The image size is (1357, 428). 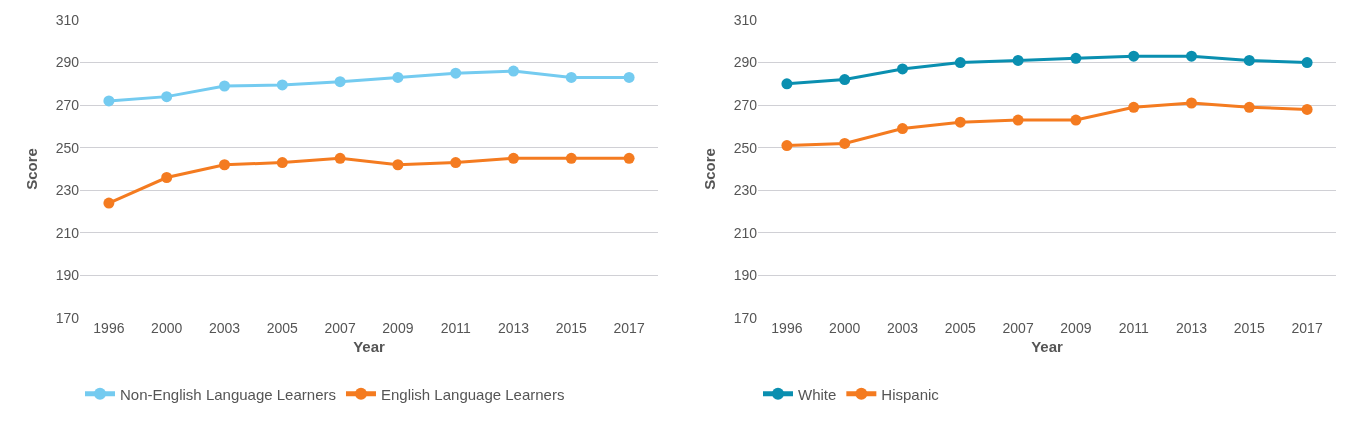 What do you see at coordinates (228, 394) in the screenshot?
I see `legend-label: Non-English Language Learners` at bounding box center [228, 394].